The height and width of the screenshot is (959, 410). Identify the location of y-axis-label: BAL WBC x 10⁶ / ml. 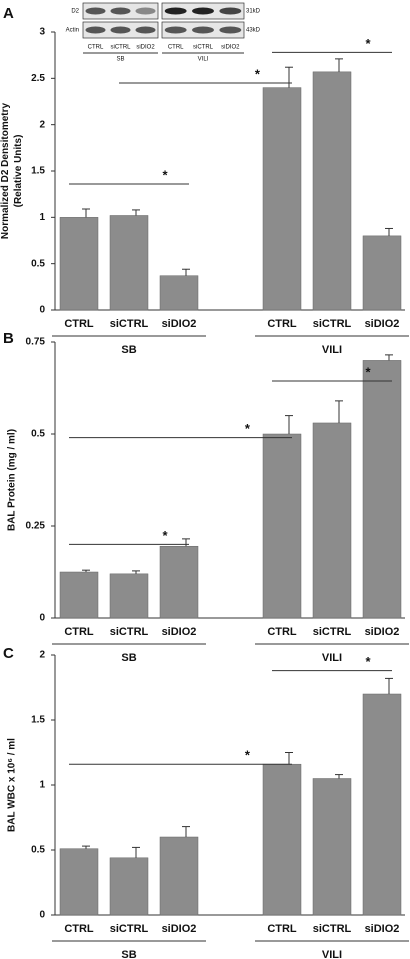
(12, 785).